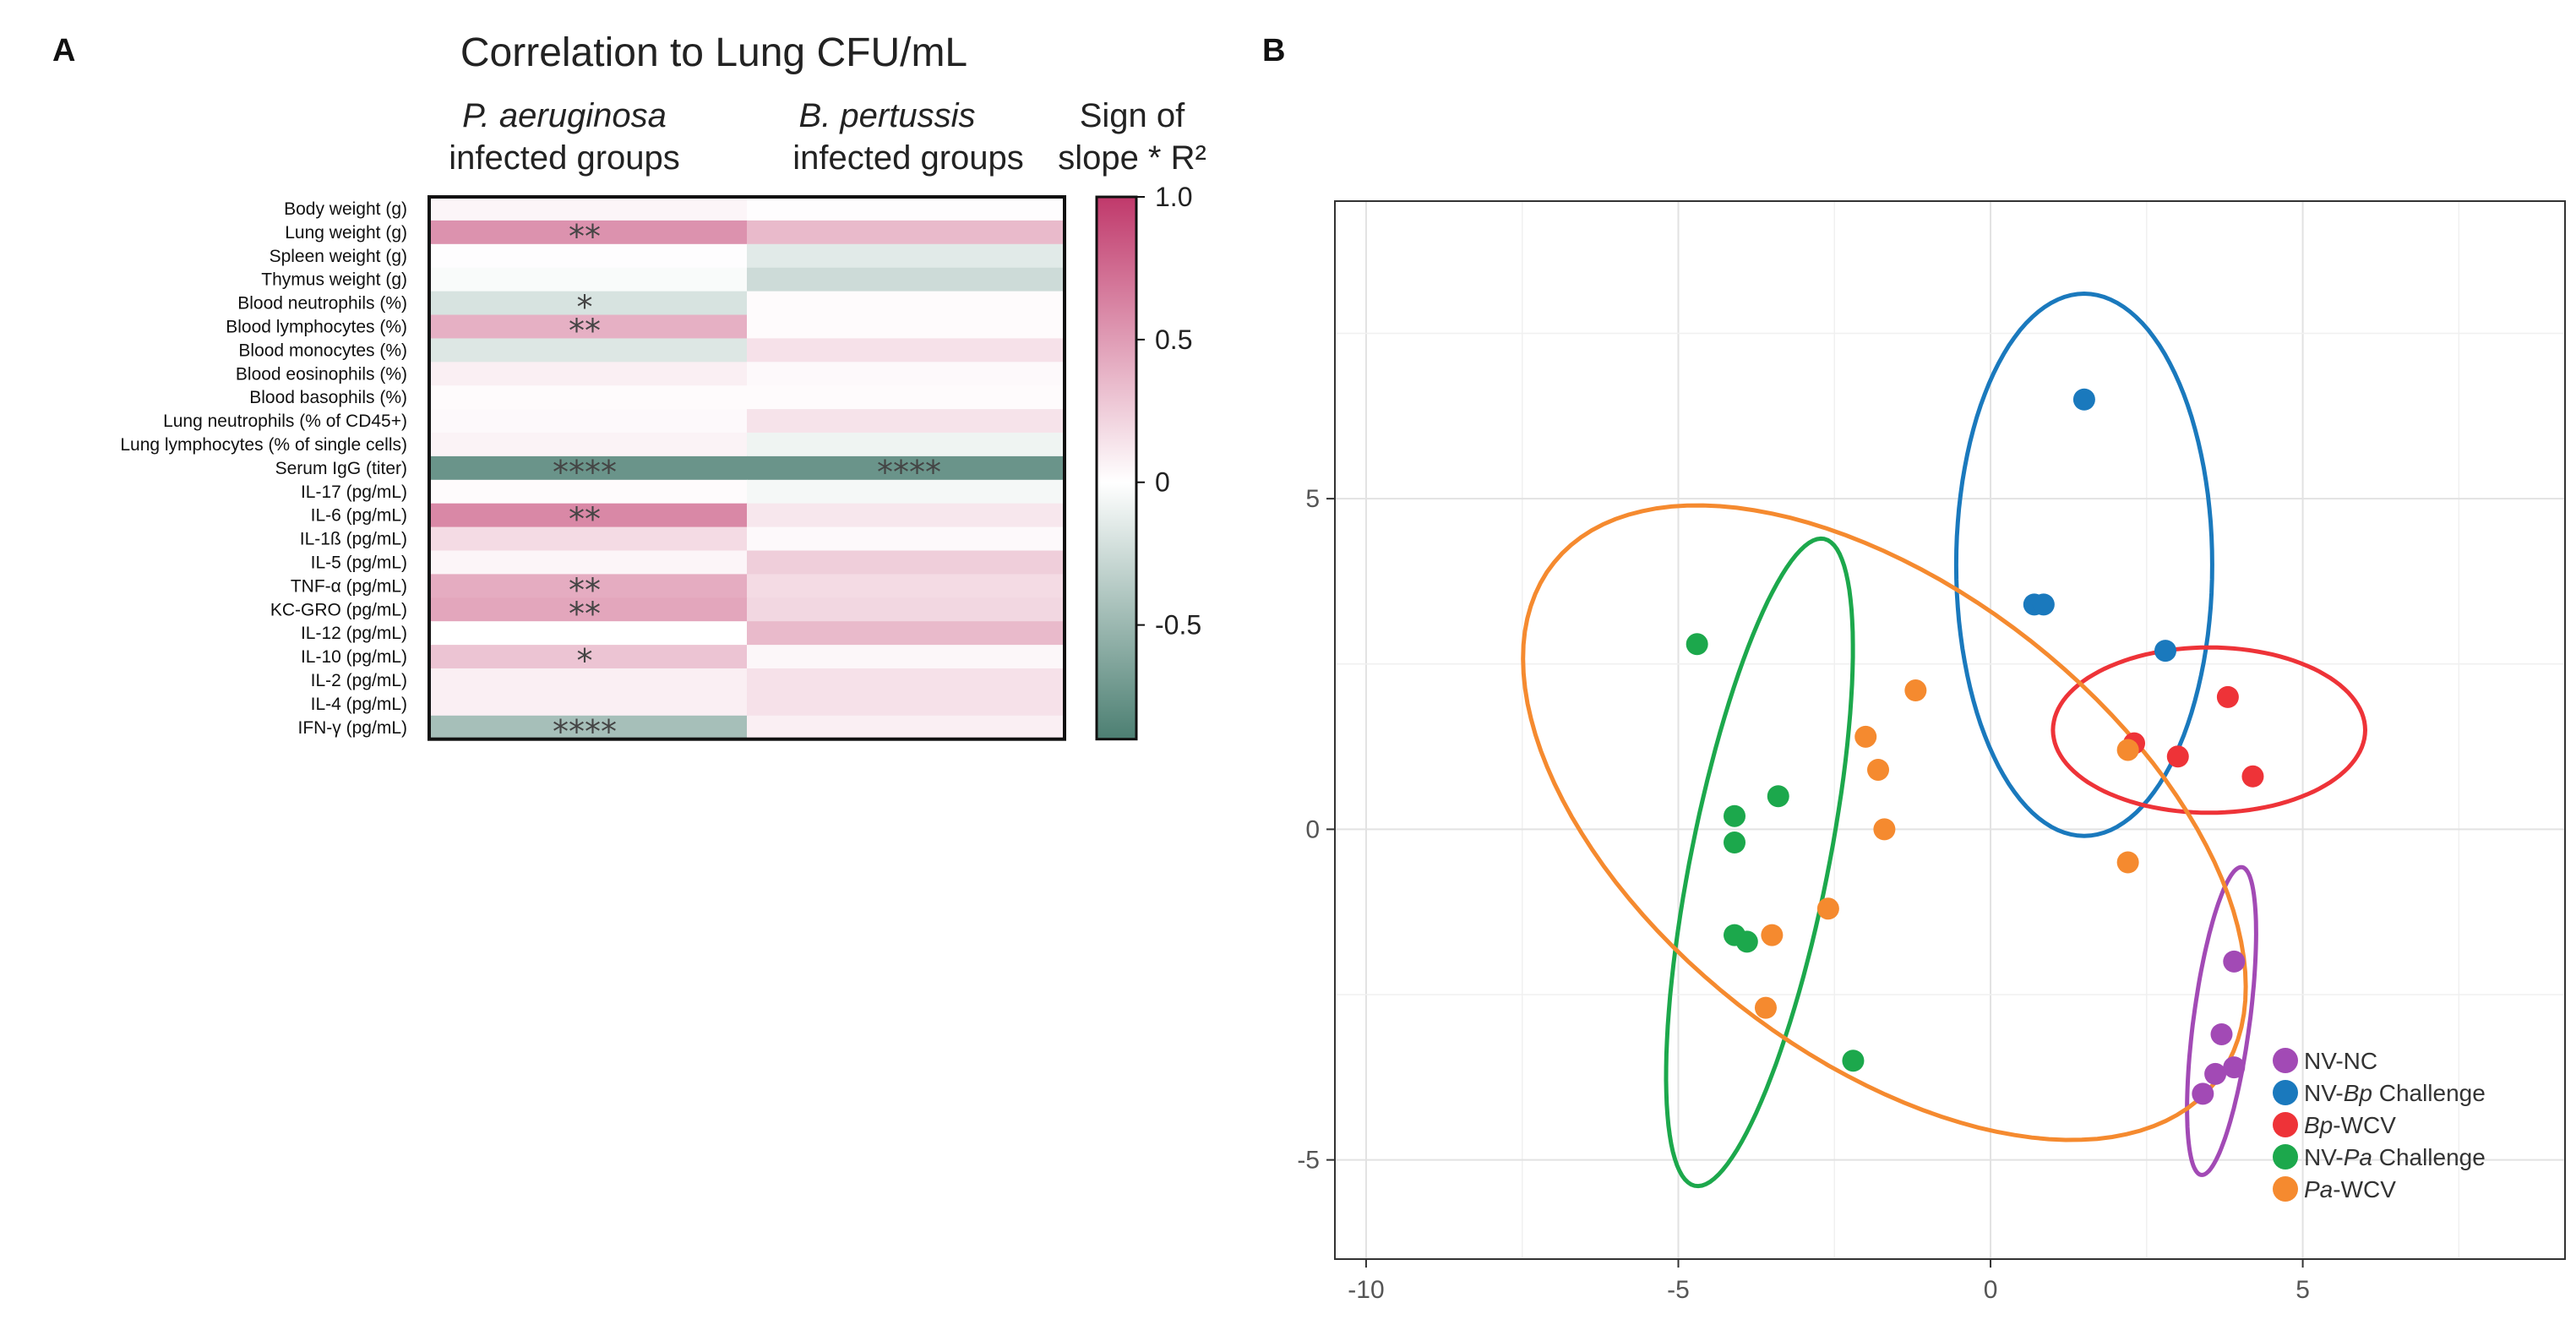 Image resolution: width=2576 pixels, height=1325 pixels. I want to click on colorbar-label-line2: slope * R², so click(1132, 158).